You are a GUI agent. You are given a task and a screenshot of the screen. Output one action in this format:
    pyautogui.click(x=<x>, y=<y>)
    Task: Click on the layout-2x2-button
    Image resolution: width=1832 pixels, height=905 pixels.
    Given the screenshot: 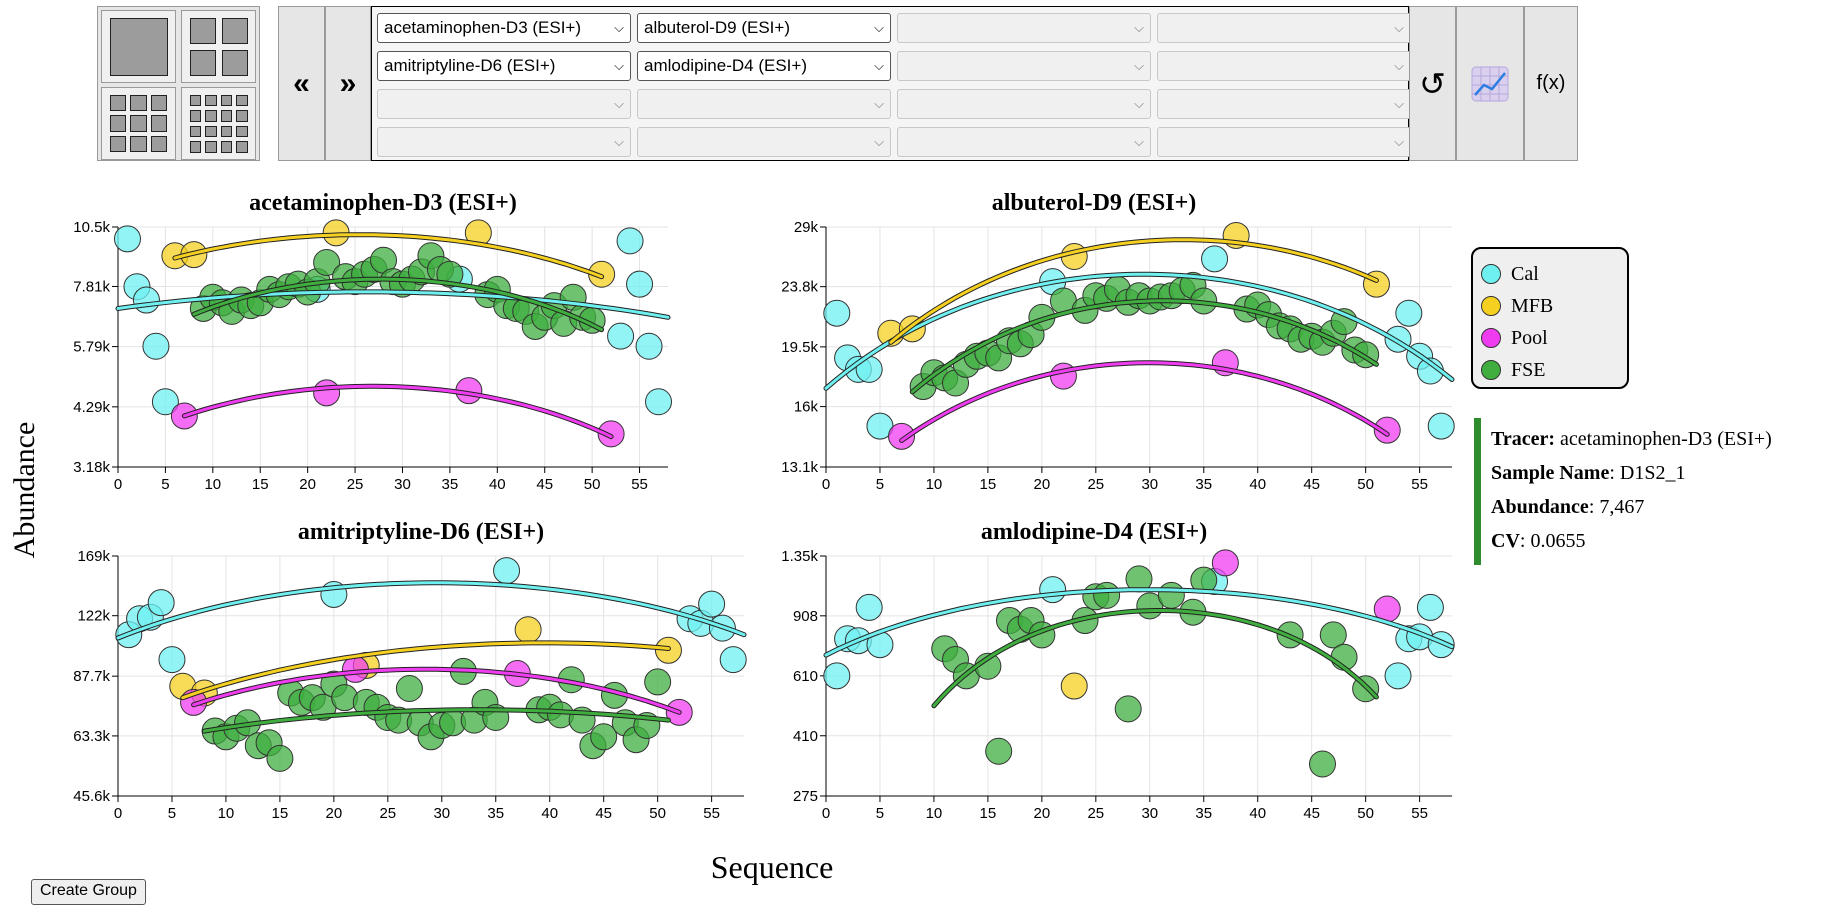 What is the action you would take?
    pyautogui.click(x=218, y=46)
    